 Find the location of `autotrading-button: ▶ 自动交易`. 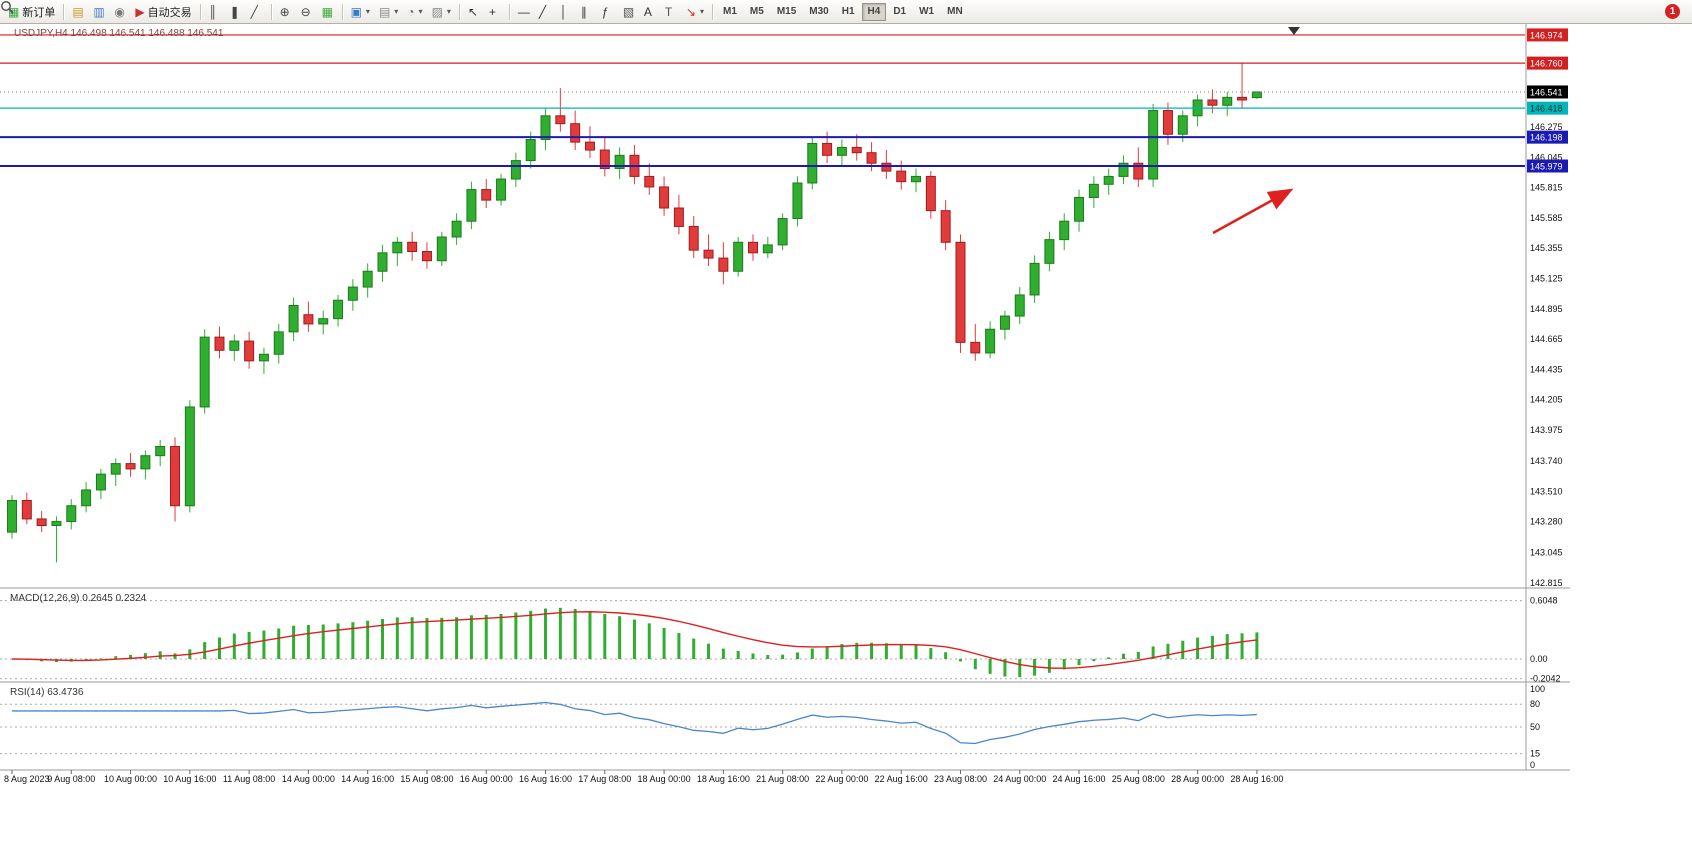

autotrading-button: ▶ 自动交易 is located at coordinates (163, 12).